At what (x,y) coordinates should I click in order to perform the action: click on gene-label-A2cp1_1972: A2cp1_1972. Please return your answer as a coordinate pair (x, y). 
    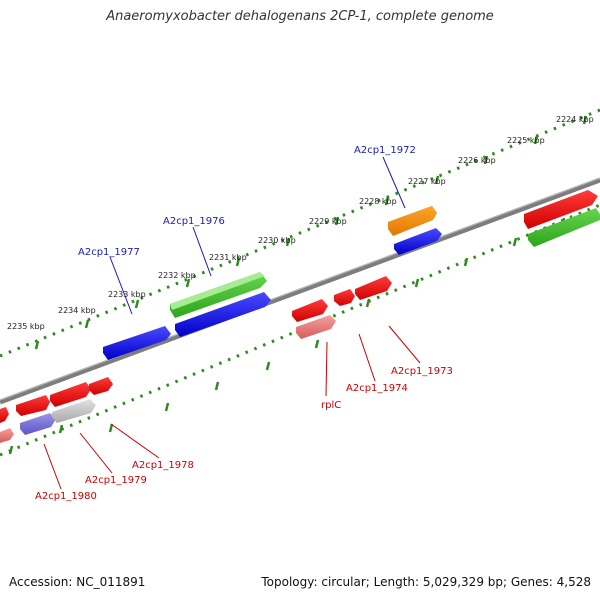
    Looking at the image, I should click on (385, 150).